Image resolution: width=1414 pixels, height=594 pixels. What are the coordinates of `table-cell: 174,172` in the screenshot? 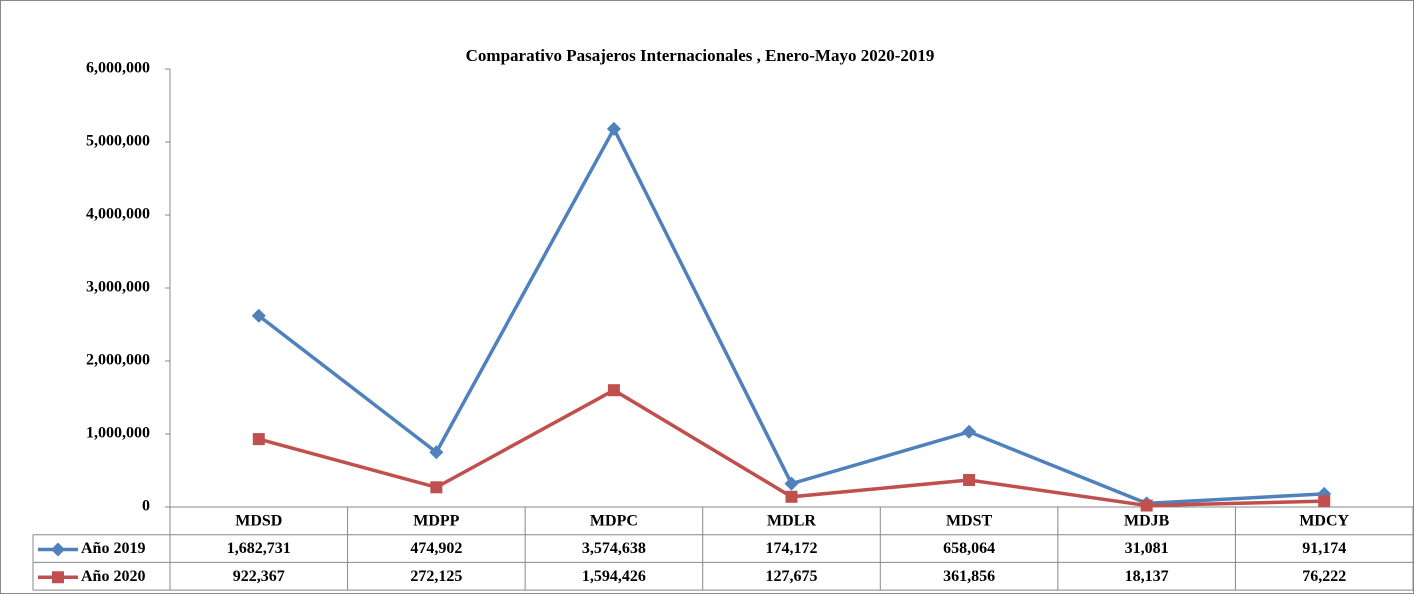 It's located at (792, 548).